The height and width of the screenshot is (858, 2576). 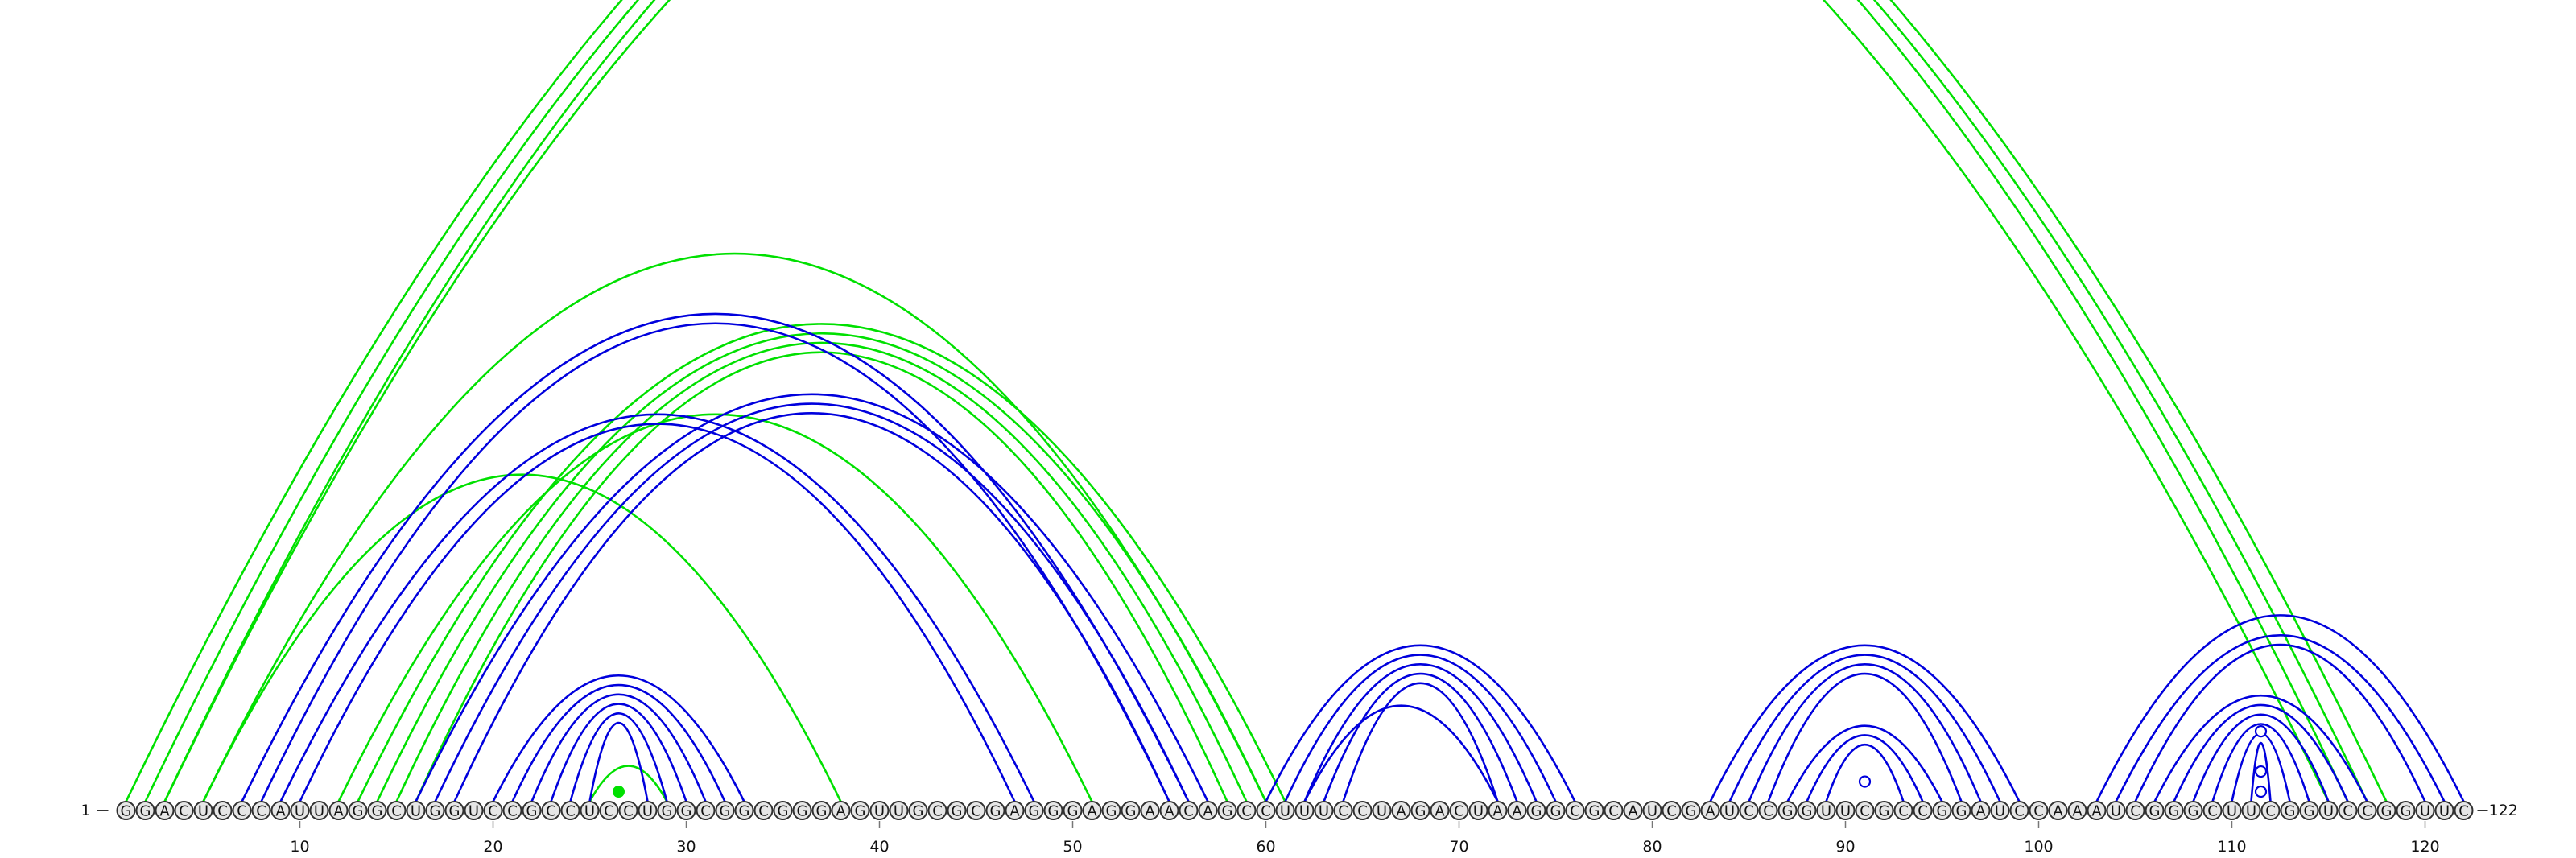 I want to click on nucleotide-83-letter: A, so click(x=1710, y=812).